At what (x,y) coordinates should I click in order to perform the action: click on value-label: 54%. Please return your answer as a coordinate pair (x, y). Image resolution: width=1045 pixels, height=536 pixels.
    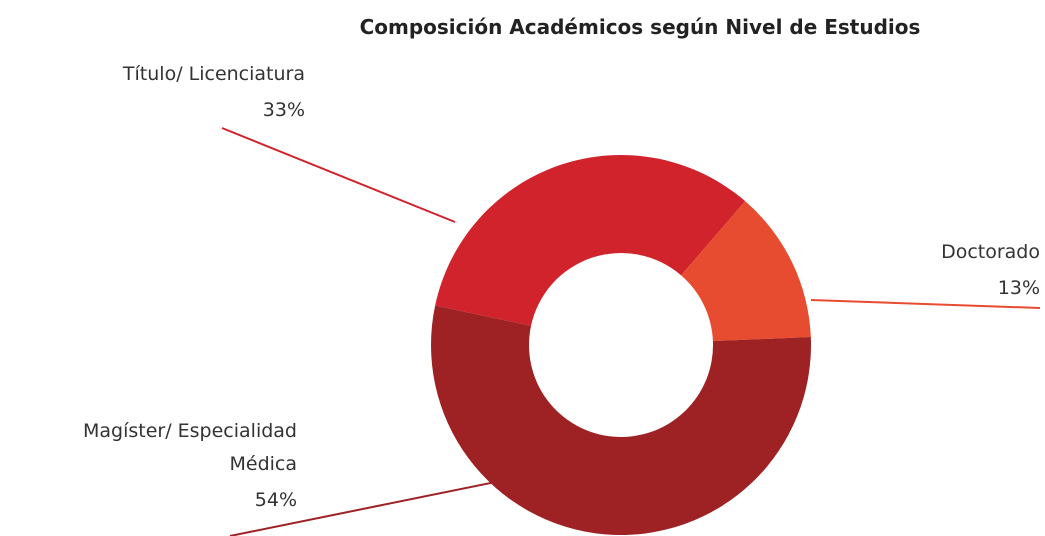
    Looking at the image, I should click on (276, 500).